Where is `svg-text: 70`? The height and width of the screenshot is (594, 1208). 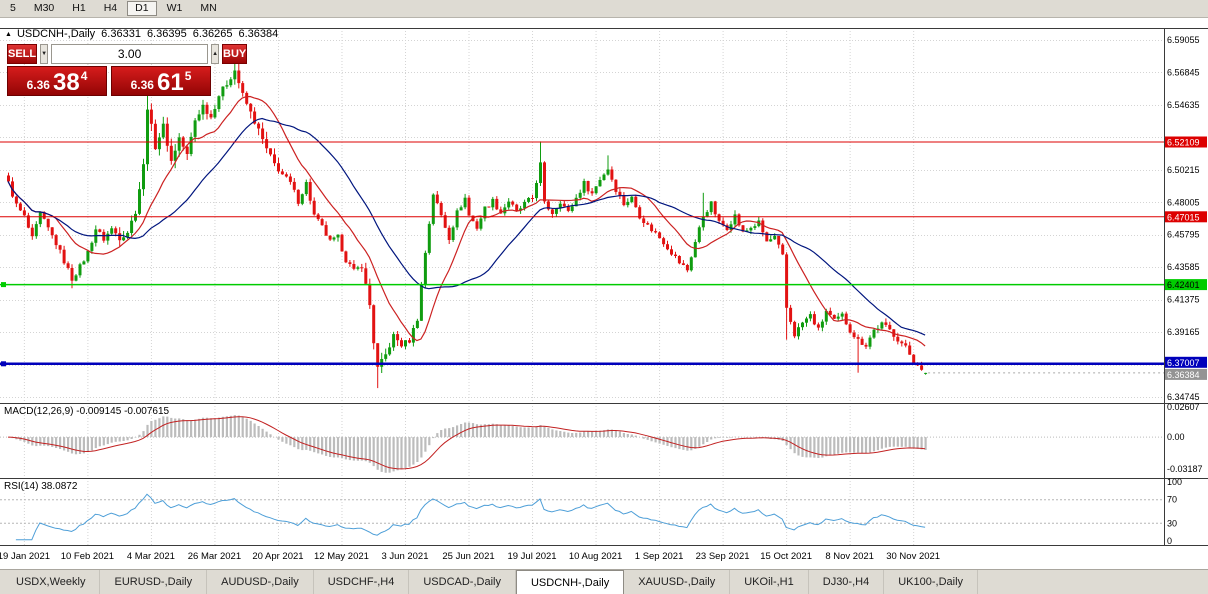 svg-text: 70 is located at coordinates (1172, 500).